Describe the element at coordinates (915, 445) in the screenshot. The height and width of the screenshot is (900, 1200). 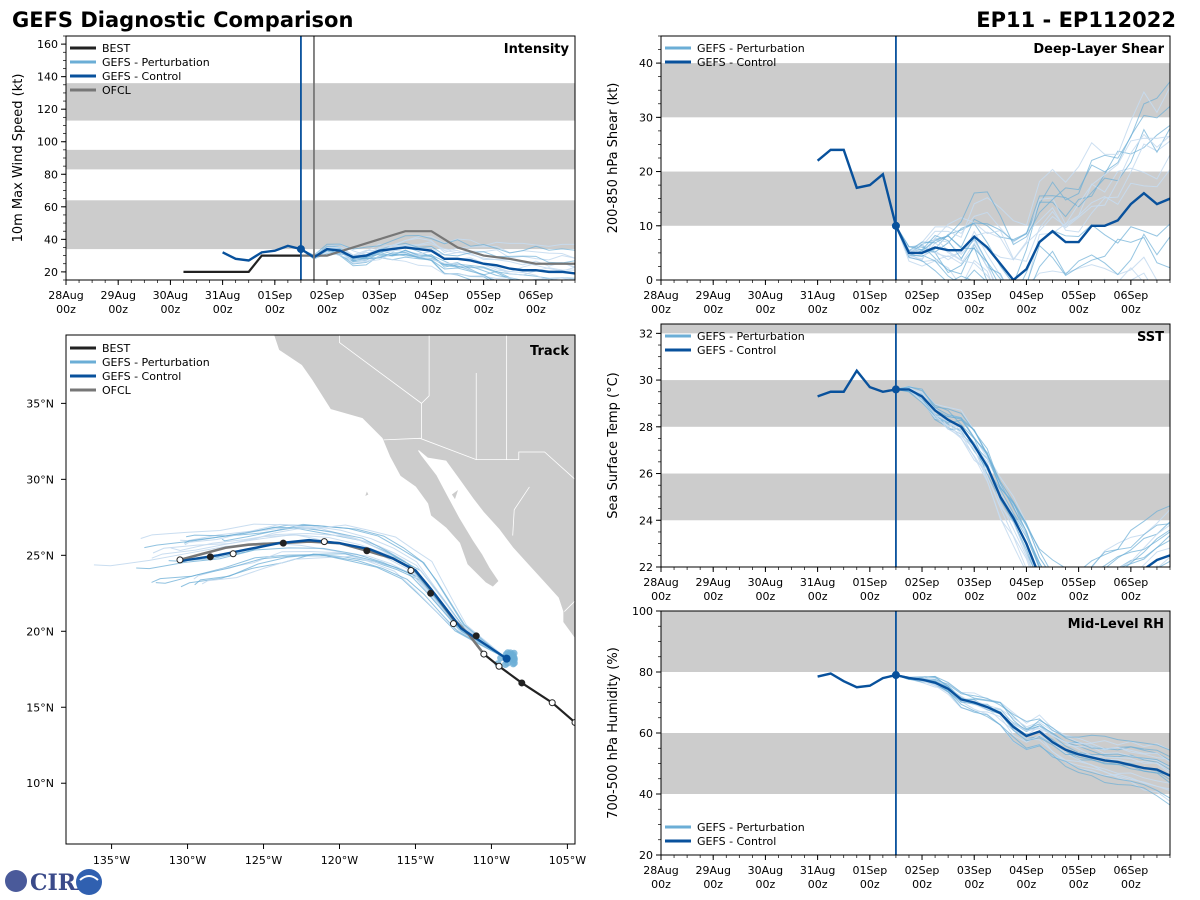
I see `sst-frame` at that location.